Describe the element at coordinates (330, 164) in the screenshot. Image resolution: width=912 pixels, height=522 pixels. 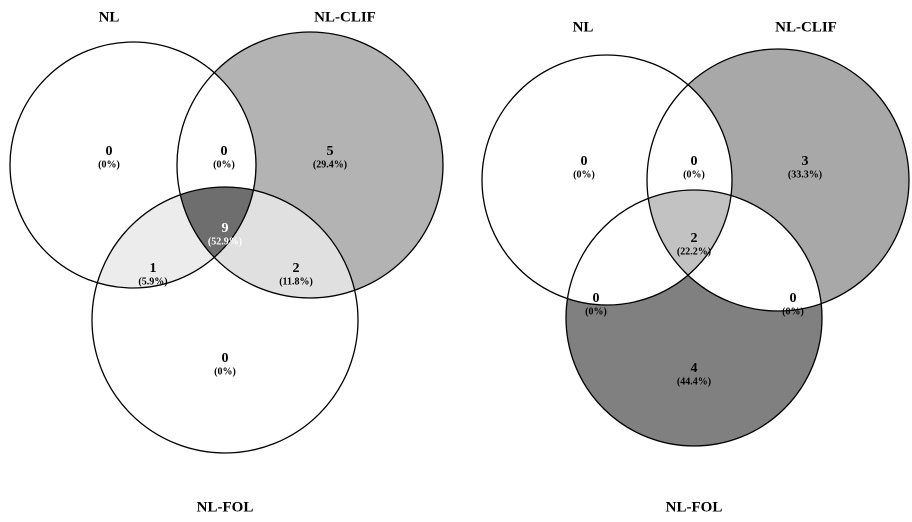
I see `region-percent: (29.4%)` at that location.